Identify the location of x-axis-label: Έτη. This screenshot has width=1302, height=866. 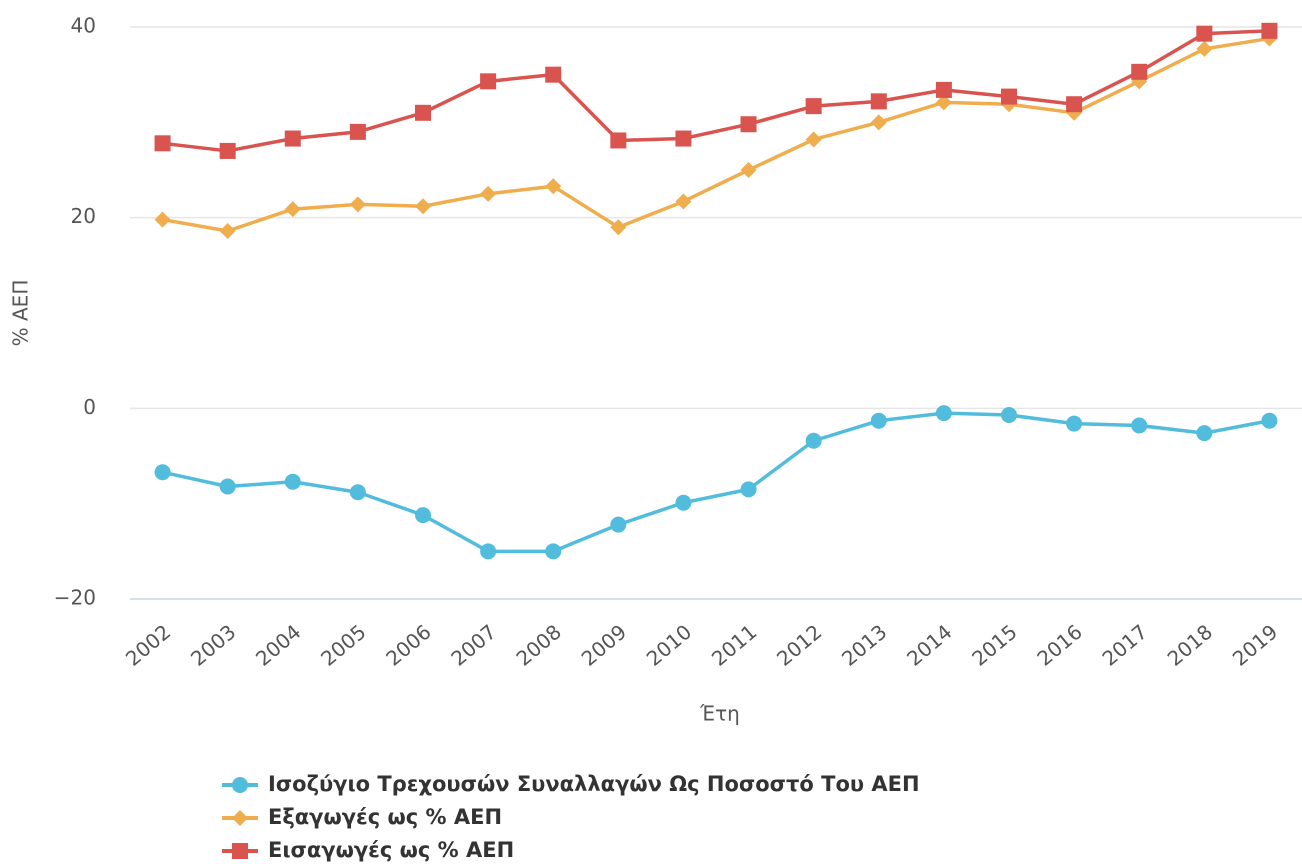
(719, 714).